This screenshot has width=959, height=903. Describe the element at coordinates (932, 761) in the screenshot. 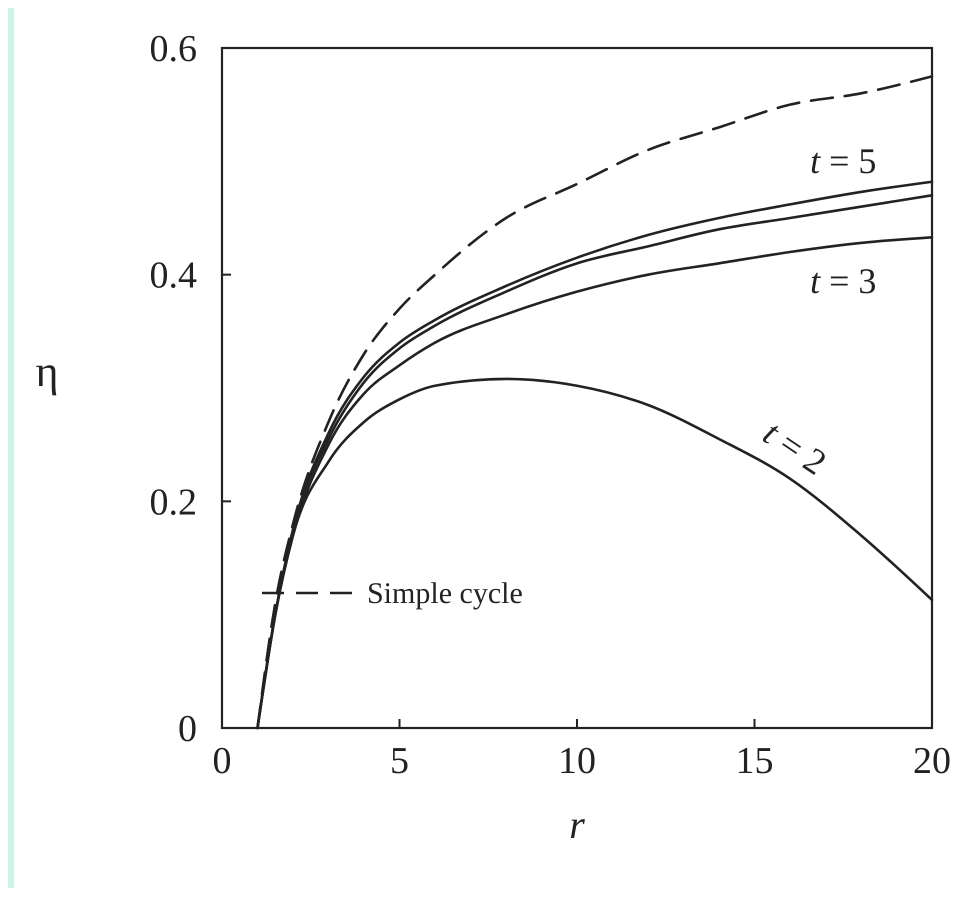

I see `x-tick-label: 20` at that location.